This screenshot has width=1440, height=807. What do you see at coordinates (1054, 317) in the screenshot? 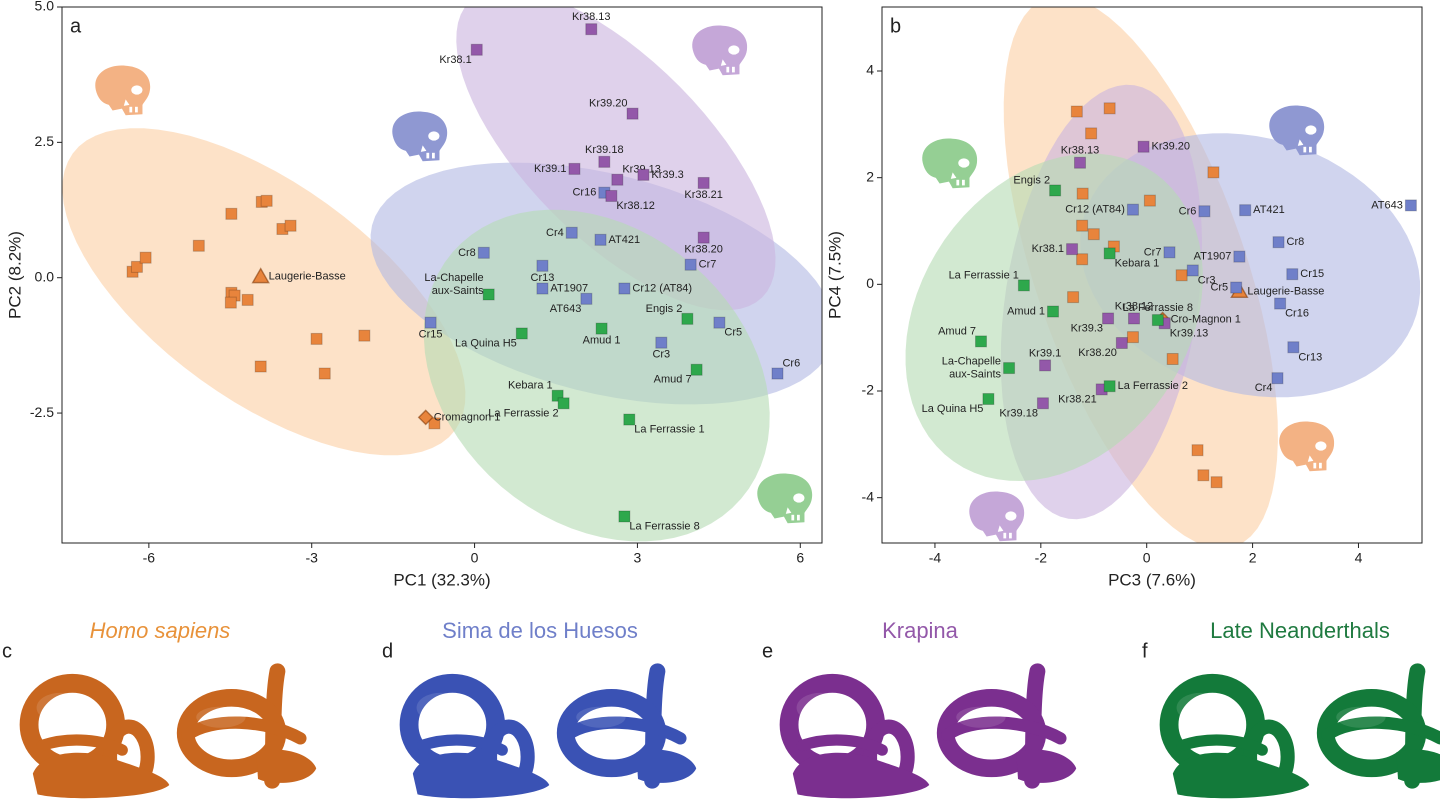
I see `confidence-ellipse` at bounding box center [1054, 317].